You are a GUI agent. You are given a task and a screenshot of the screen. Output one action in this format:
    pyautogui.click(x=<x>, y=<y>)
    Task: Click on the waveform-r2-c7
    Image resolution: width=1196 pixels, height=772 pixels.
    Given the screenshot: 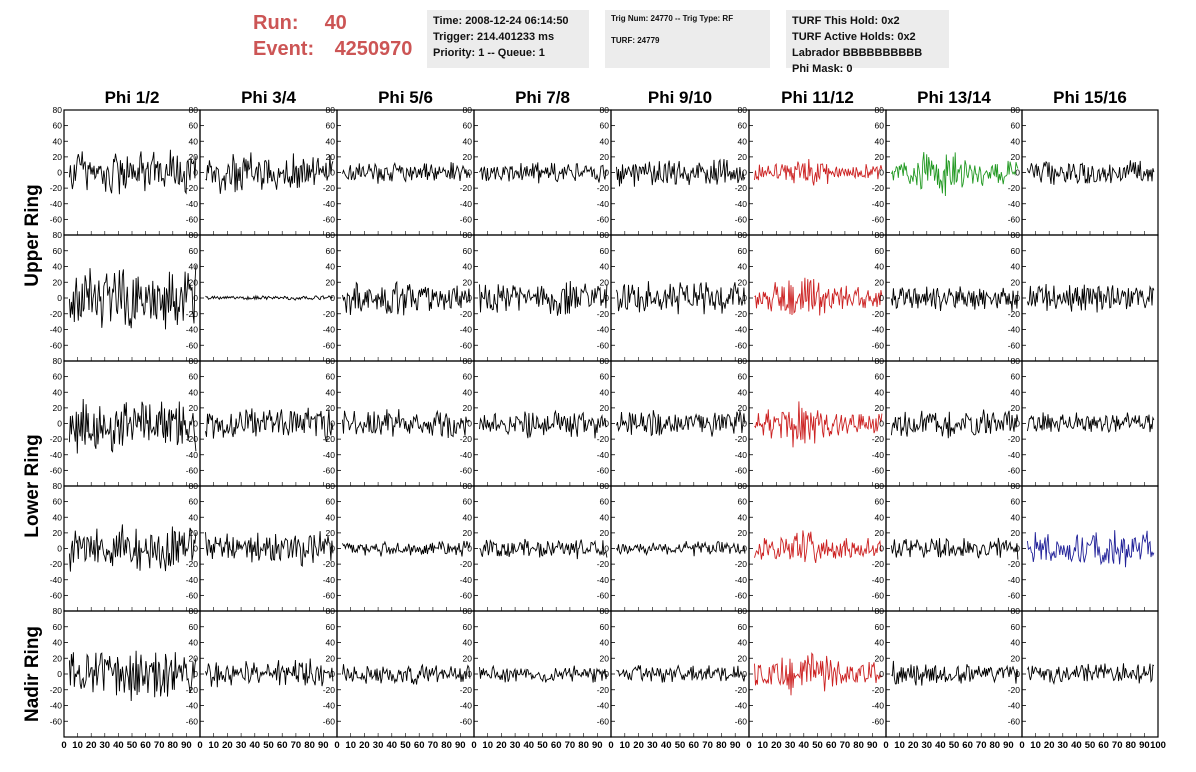 What is the action you would take?
    pyautogui.click(x=954, y=299)
    